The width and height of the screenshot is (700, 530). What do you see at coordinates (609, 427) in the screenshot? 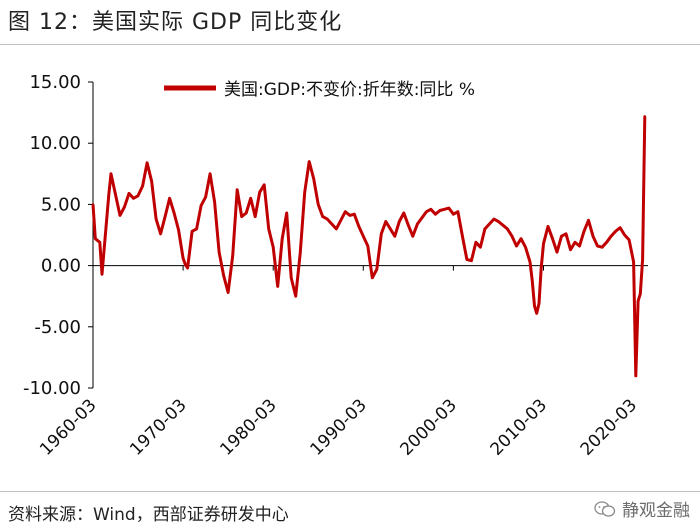
I see `x-tick-label: 2020-03` at bounding box center [609, 427].